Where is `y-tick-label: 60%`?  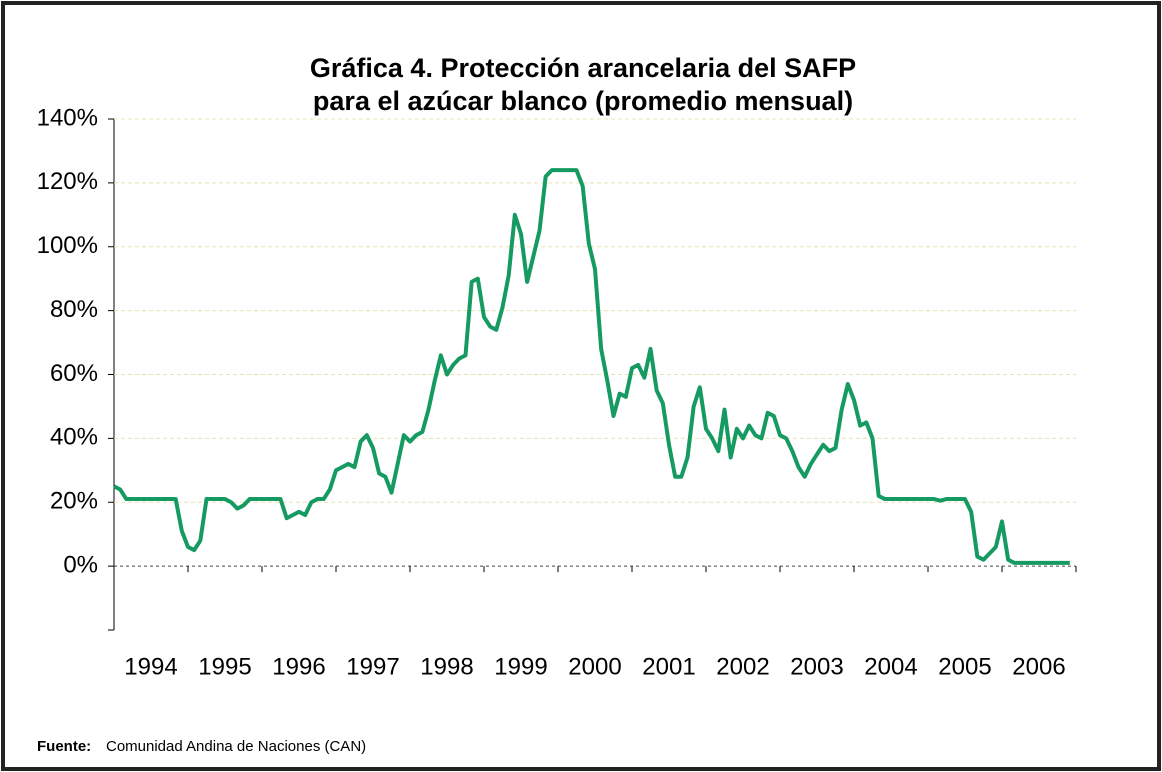
y-tick-label: 60% is located at coordinates (74, 373).